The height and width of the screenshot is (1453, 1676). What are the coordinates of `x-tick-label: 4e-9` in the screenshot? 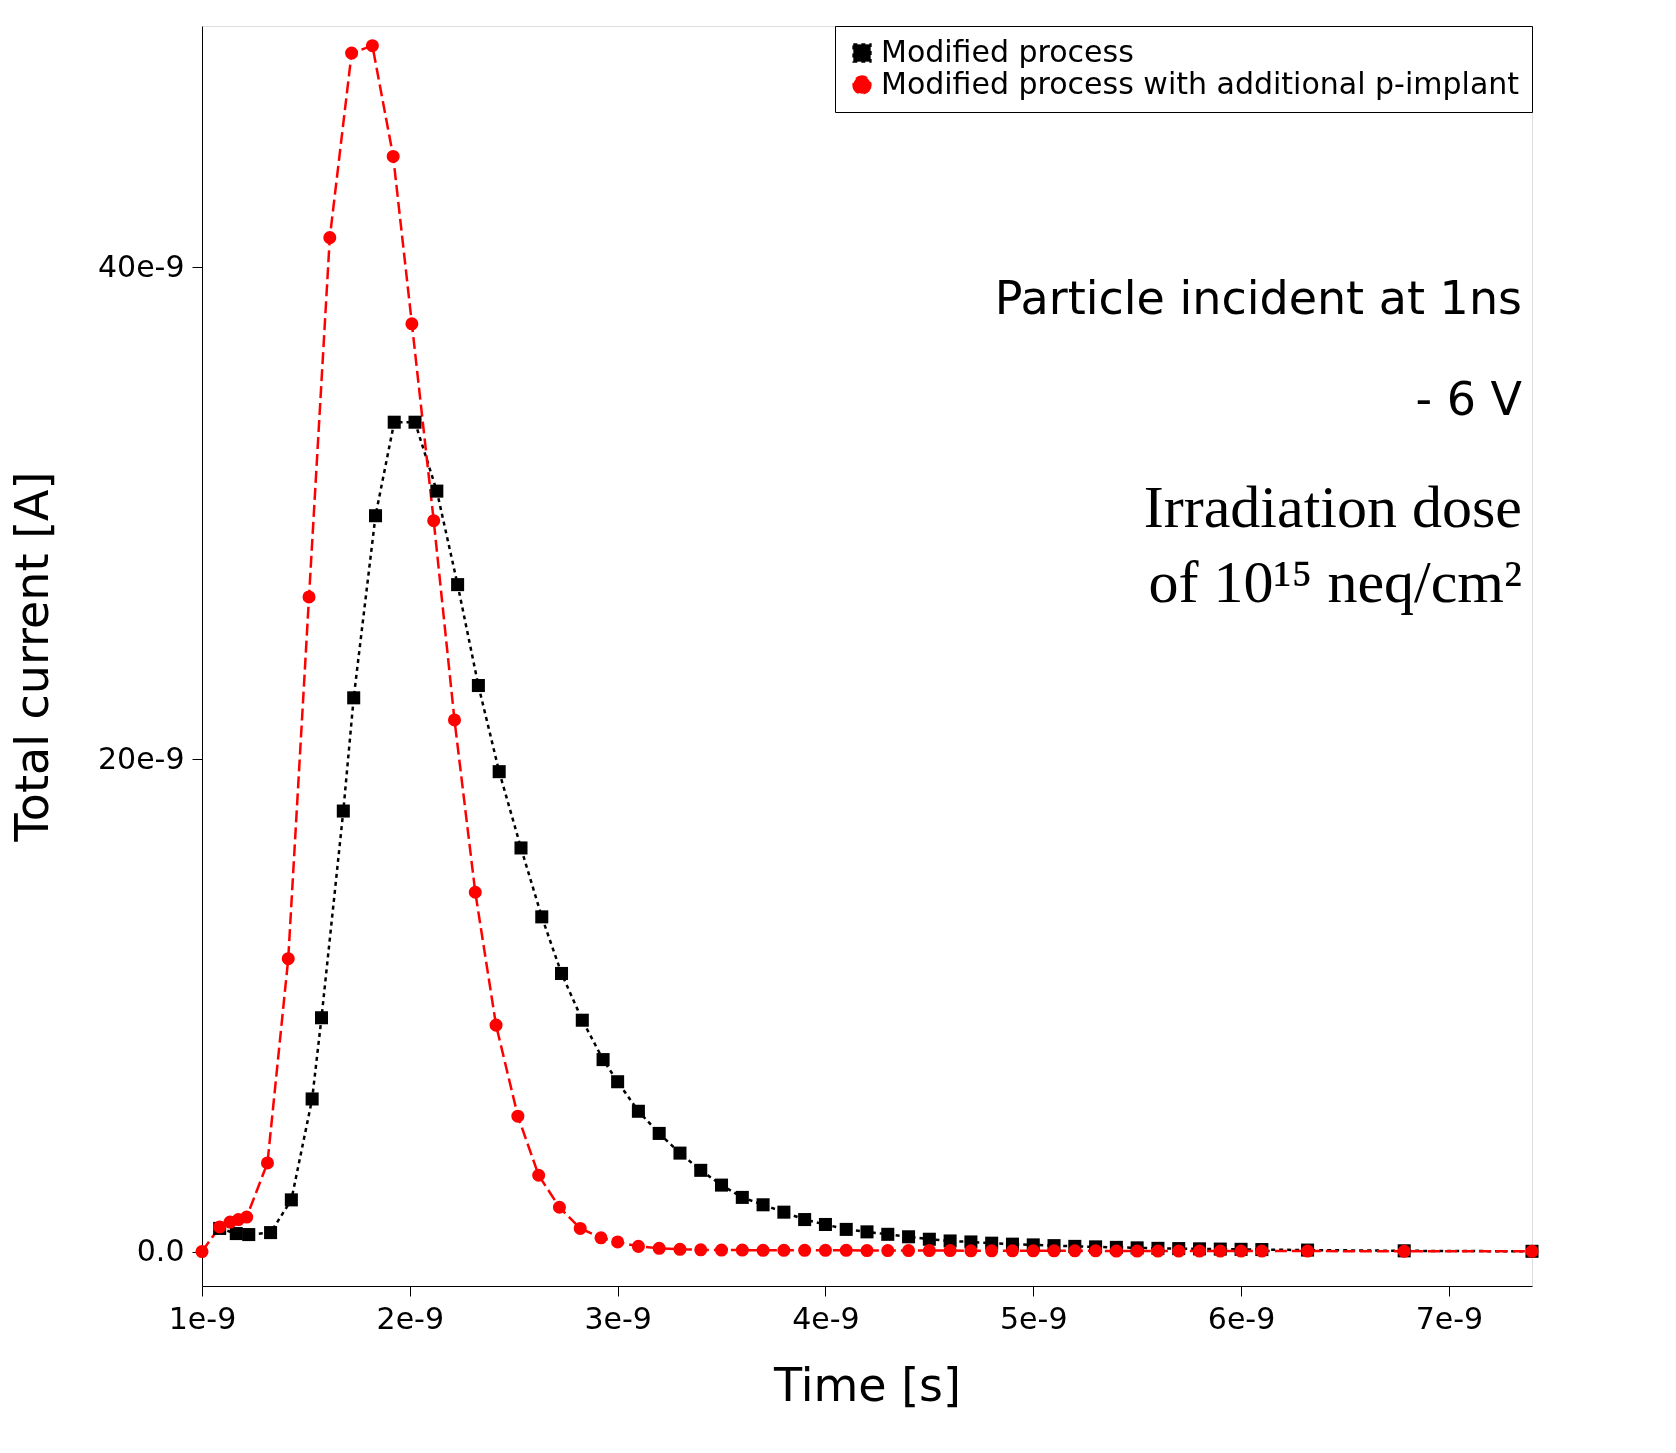 It's located at (826, 1318).